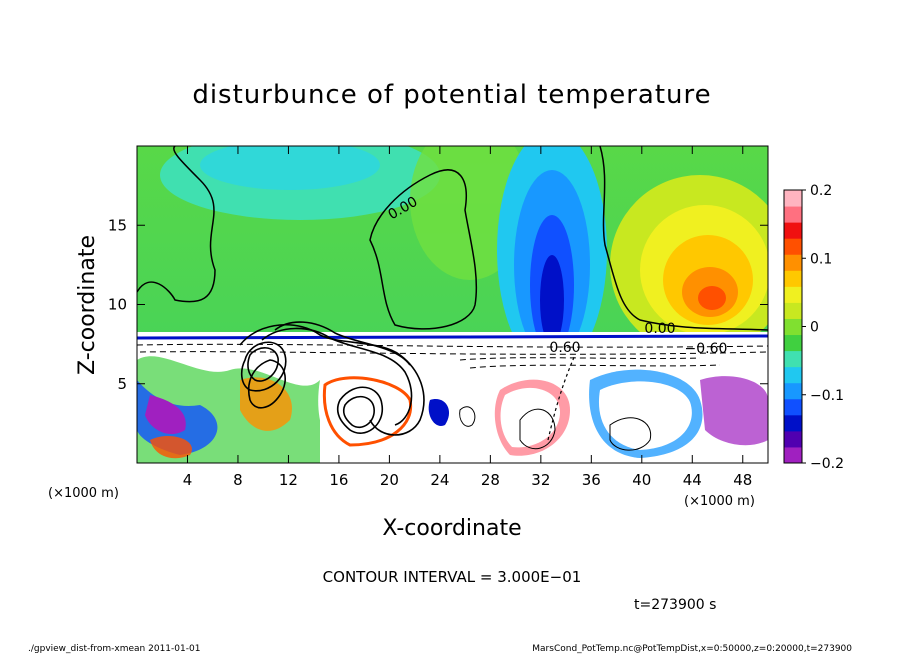 The width and height of the screenshot is (904, 654). Describe the element at coordinates (692, 480) in the screenshot. I see `x-tick-label: 44` at that location.